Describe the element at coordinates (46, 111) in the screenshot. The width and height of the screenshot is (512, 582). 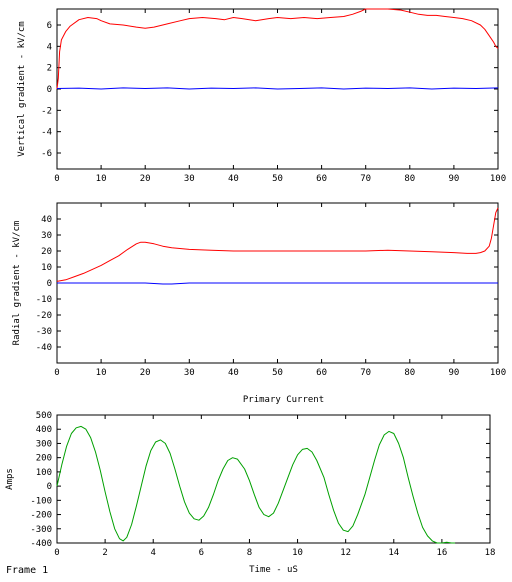
I see `chart0-y-tick-label: -2` at that location.